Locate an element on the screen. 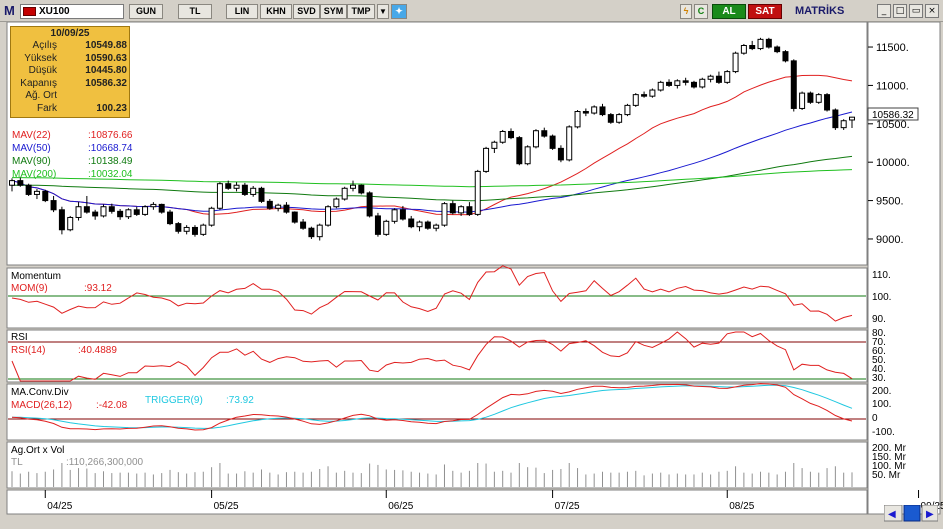  momentum-value: :93.12 is located at coordinates (98, 288).